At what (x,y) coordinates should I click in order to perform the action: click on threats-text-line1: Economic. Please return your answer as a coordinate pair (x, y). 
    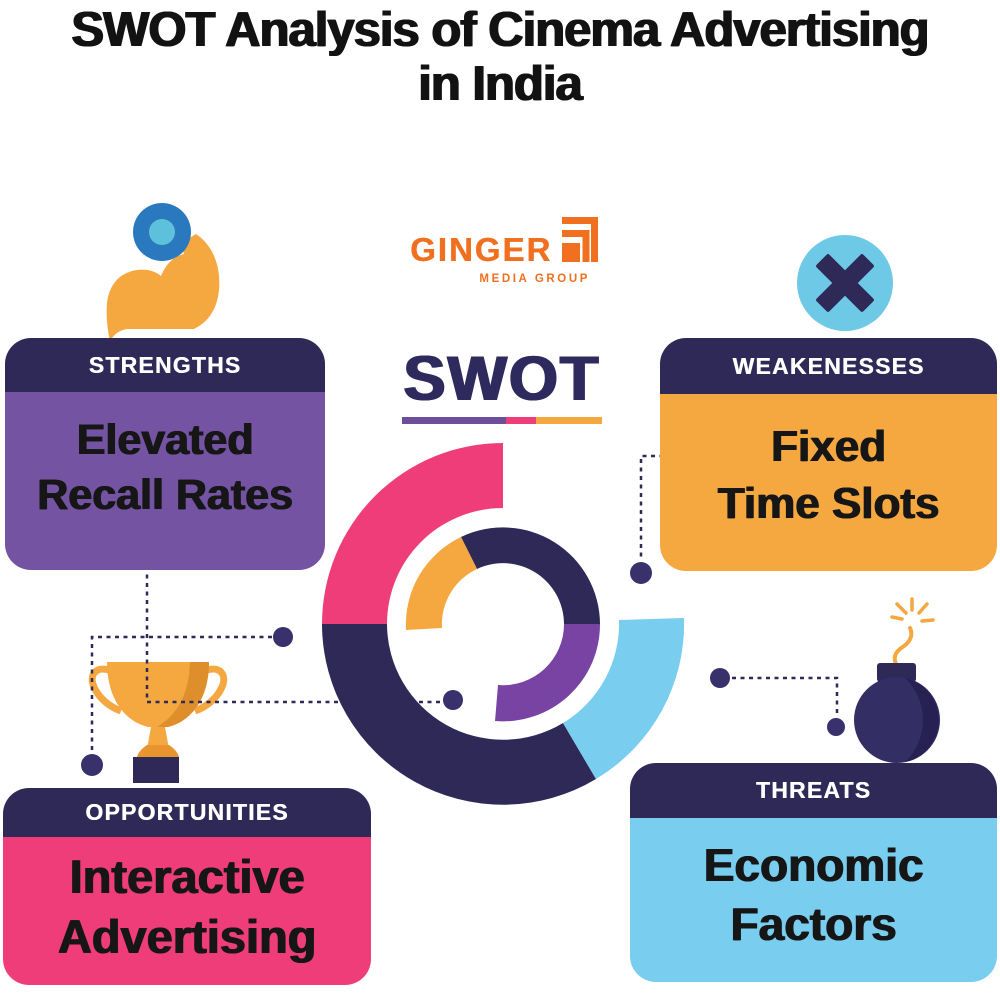
    Looking at the image, I should click on (813, 865).